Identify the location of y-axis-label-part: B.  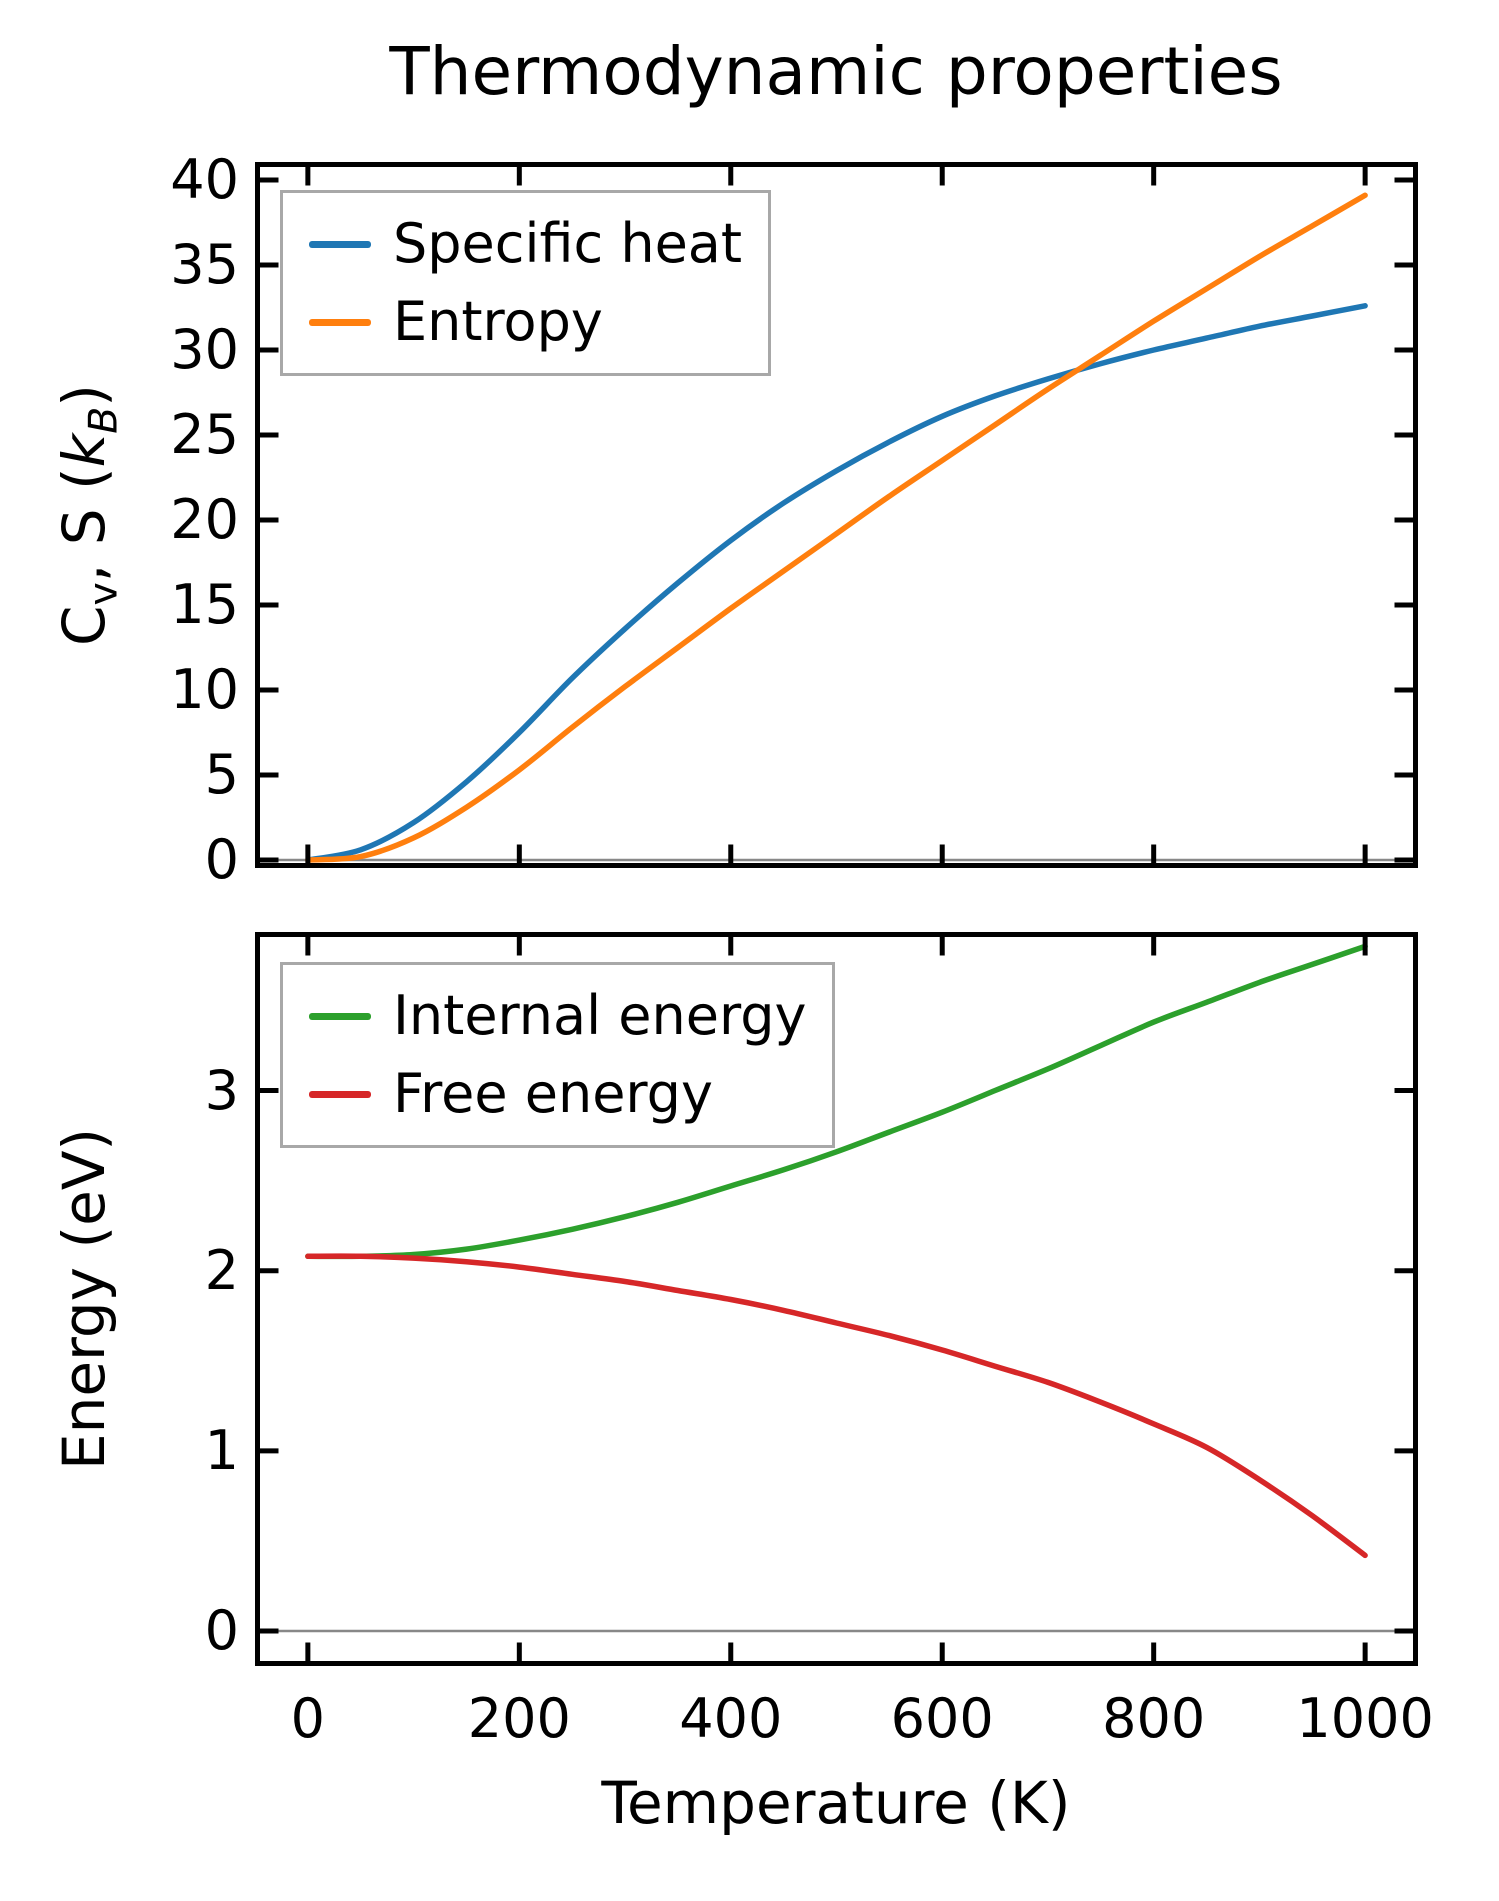
(103, 420).